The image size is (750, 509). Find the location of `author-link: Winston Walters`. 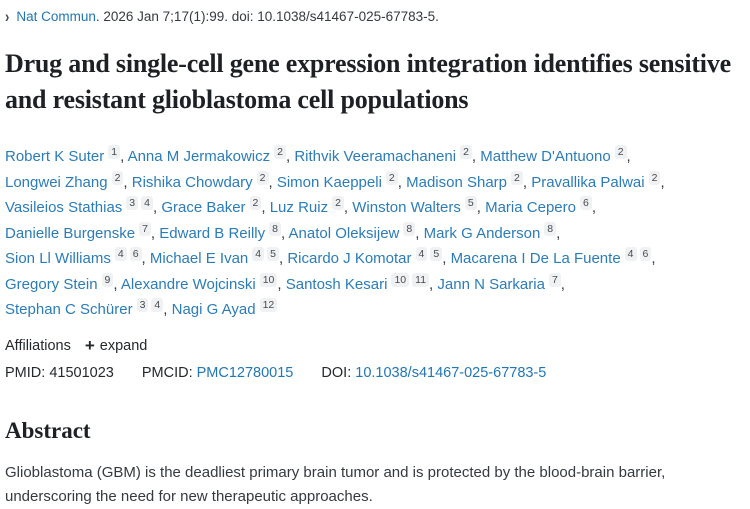

author-link: Winston Walters is located at coordinates (406, 207).